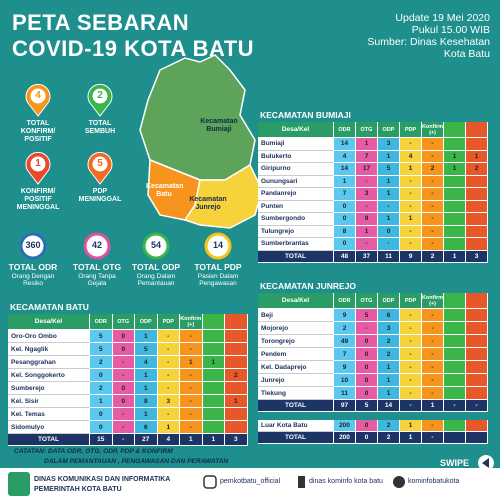 This screenshot has width=500, height=500. I want to click on stat-label: TOTAL OTG, so click(97, 267).